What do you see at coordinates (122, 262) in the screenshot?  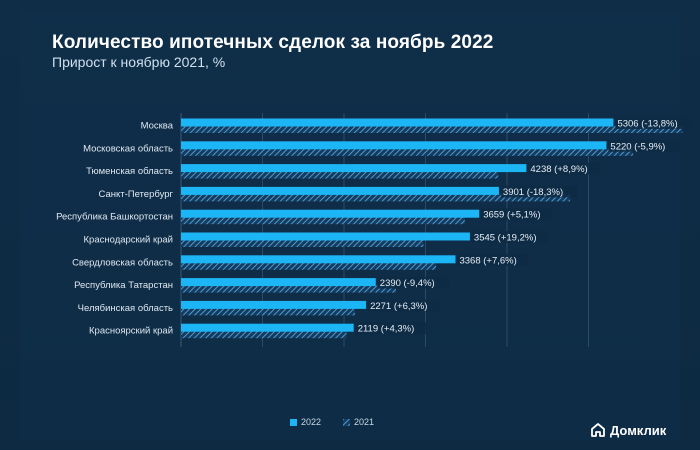 I see `category-label: Свердловская область` at bounding box center [122, 262].